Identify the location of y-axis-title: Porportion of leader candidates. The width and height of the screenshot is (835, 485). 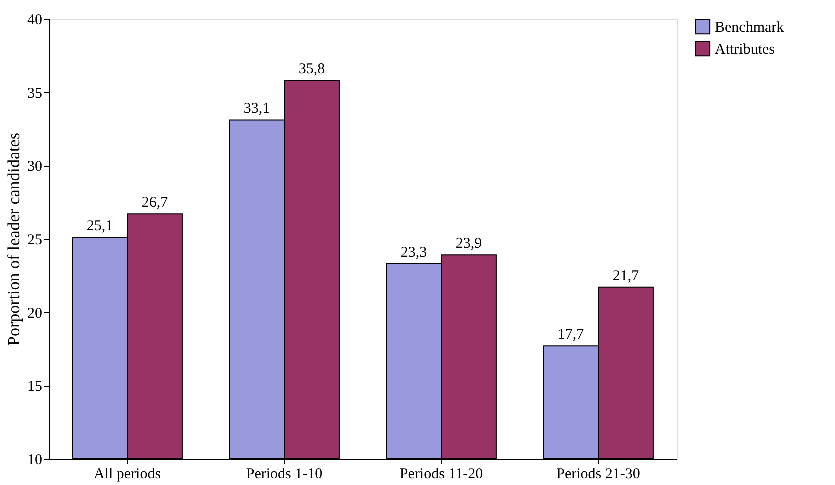
(14, 239).